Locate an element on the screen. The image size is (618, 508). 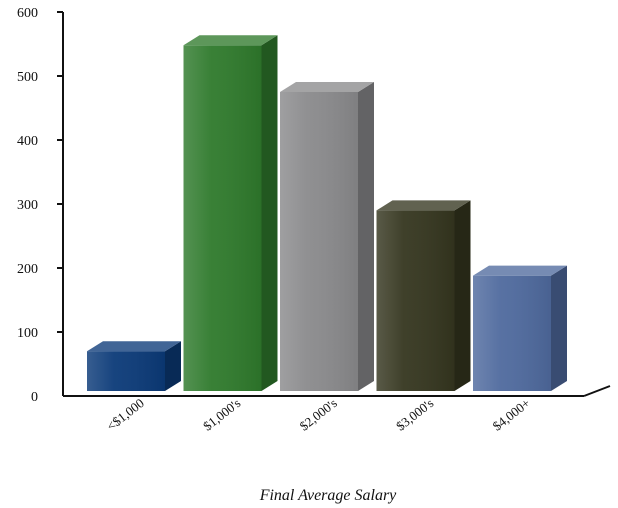
x-tick-label: $1,000's is located at coordinates (221, 414).